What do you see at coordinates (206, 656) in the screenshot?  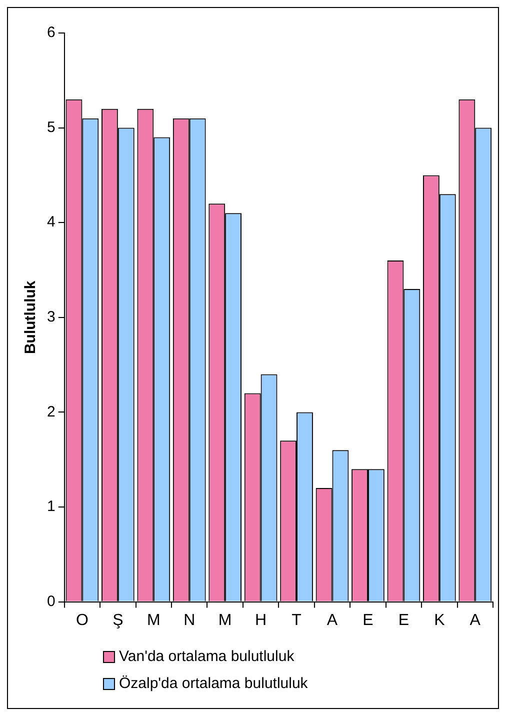 I see `legend-label: Van'da ortalama bulutluluk` at bounding box center [206, 656].